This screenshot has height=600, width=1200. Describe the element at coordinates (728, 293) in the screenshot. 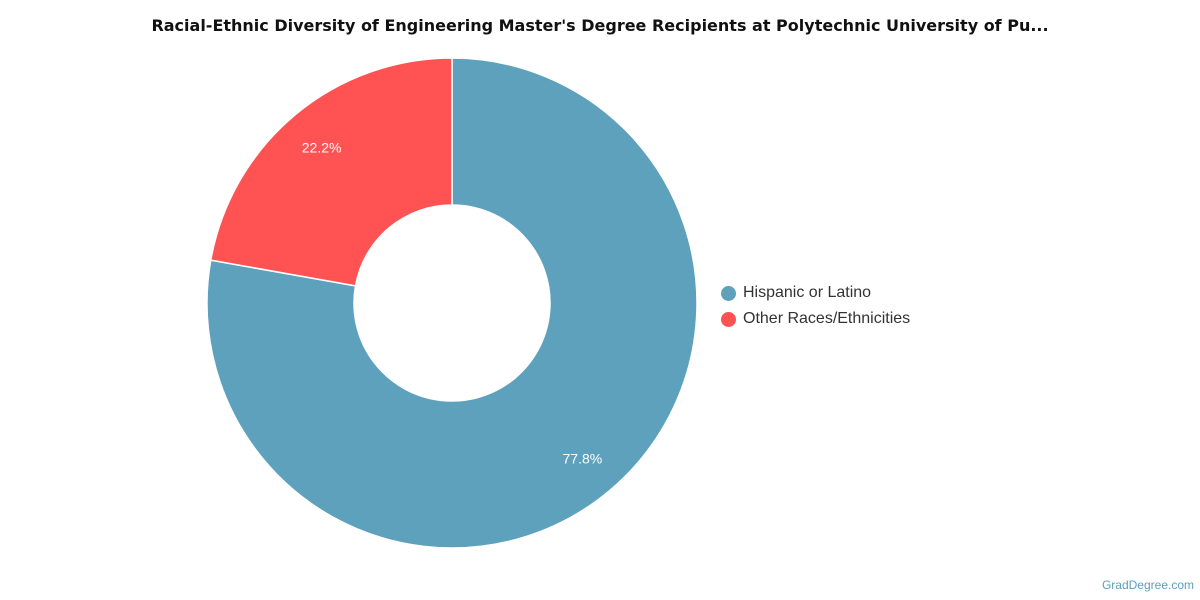

I see `legend-swatch-hispanic-or-latino` at that location.